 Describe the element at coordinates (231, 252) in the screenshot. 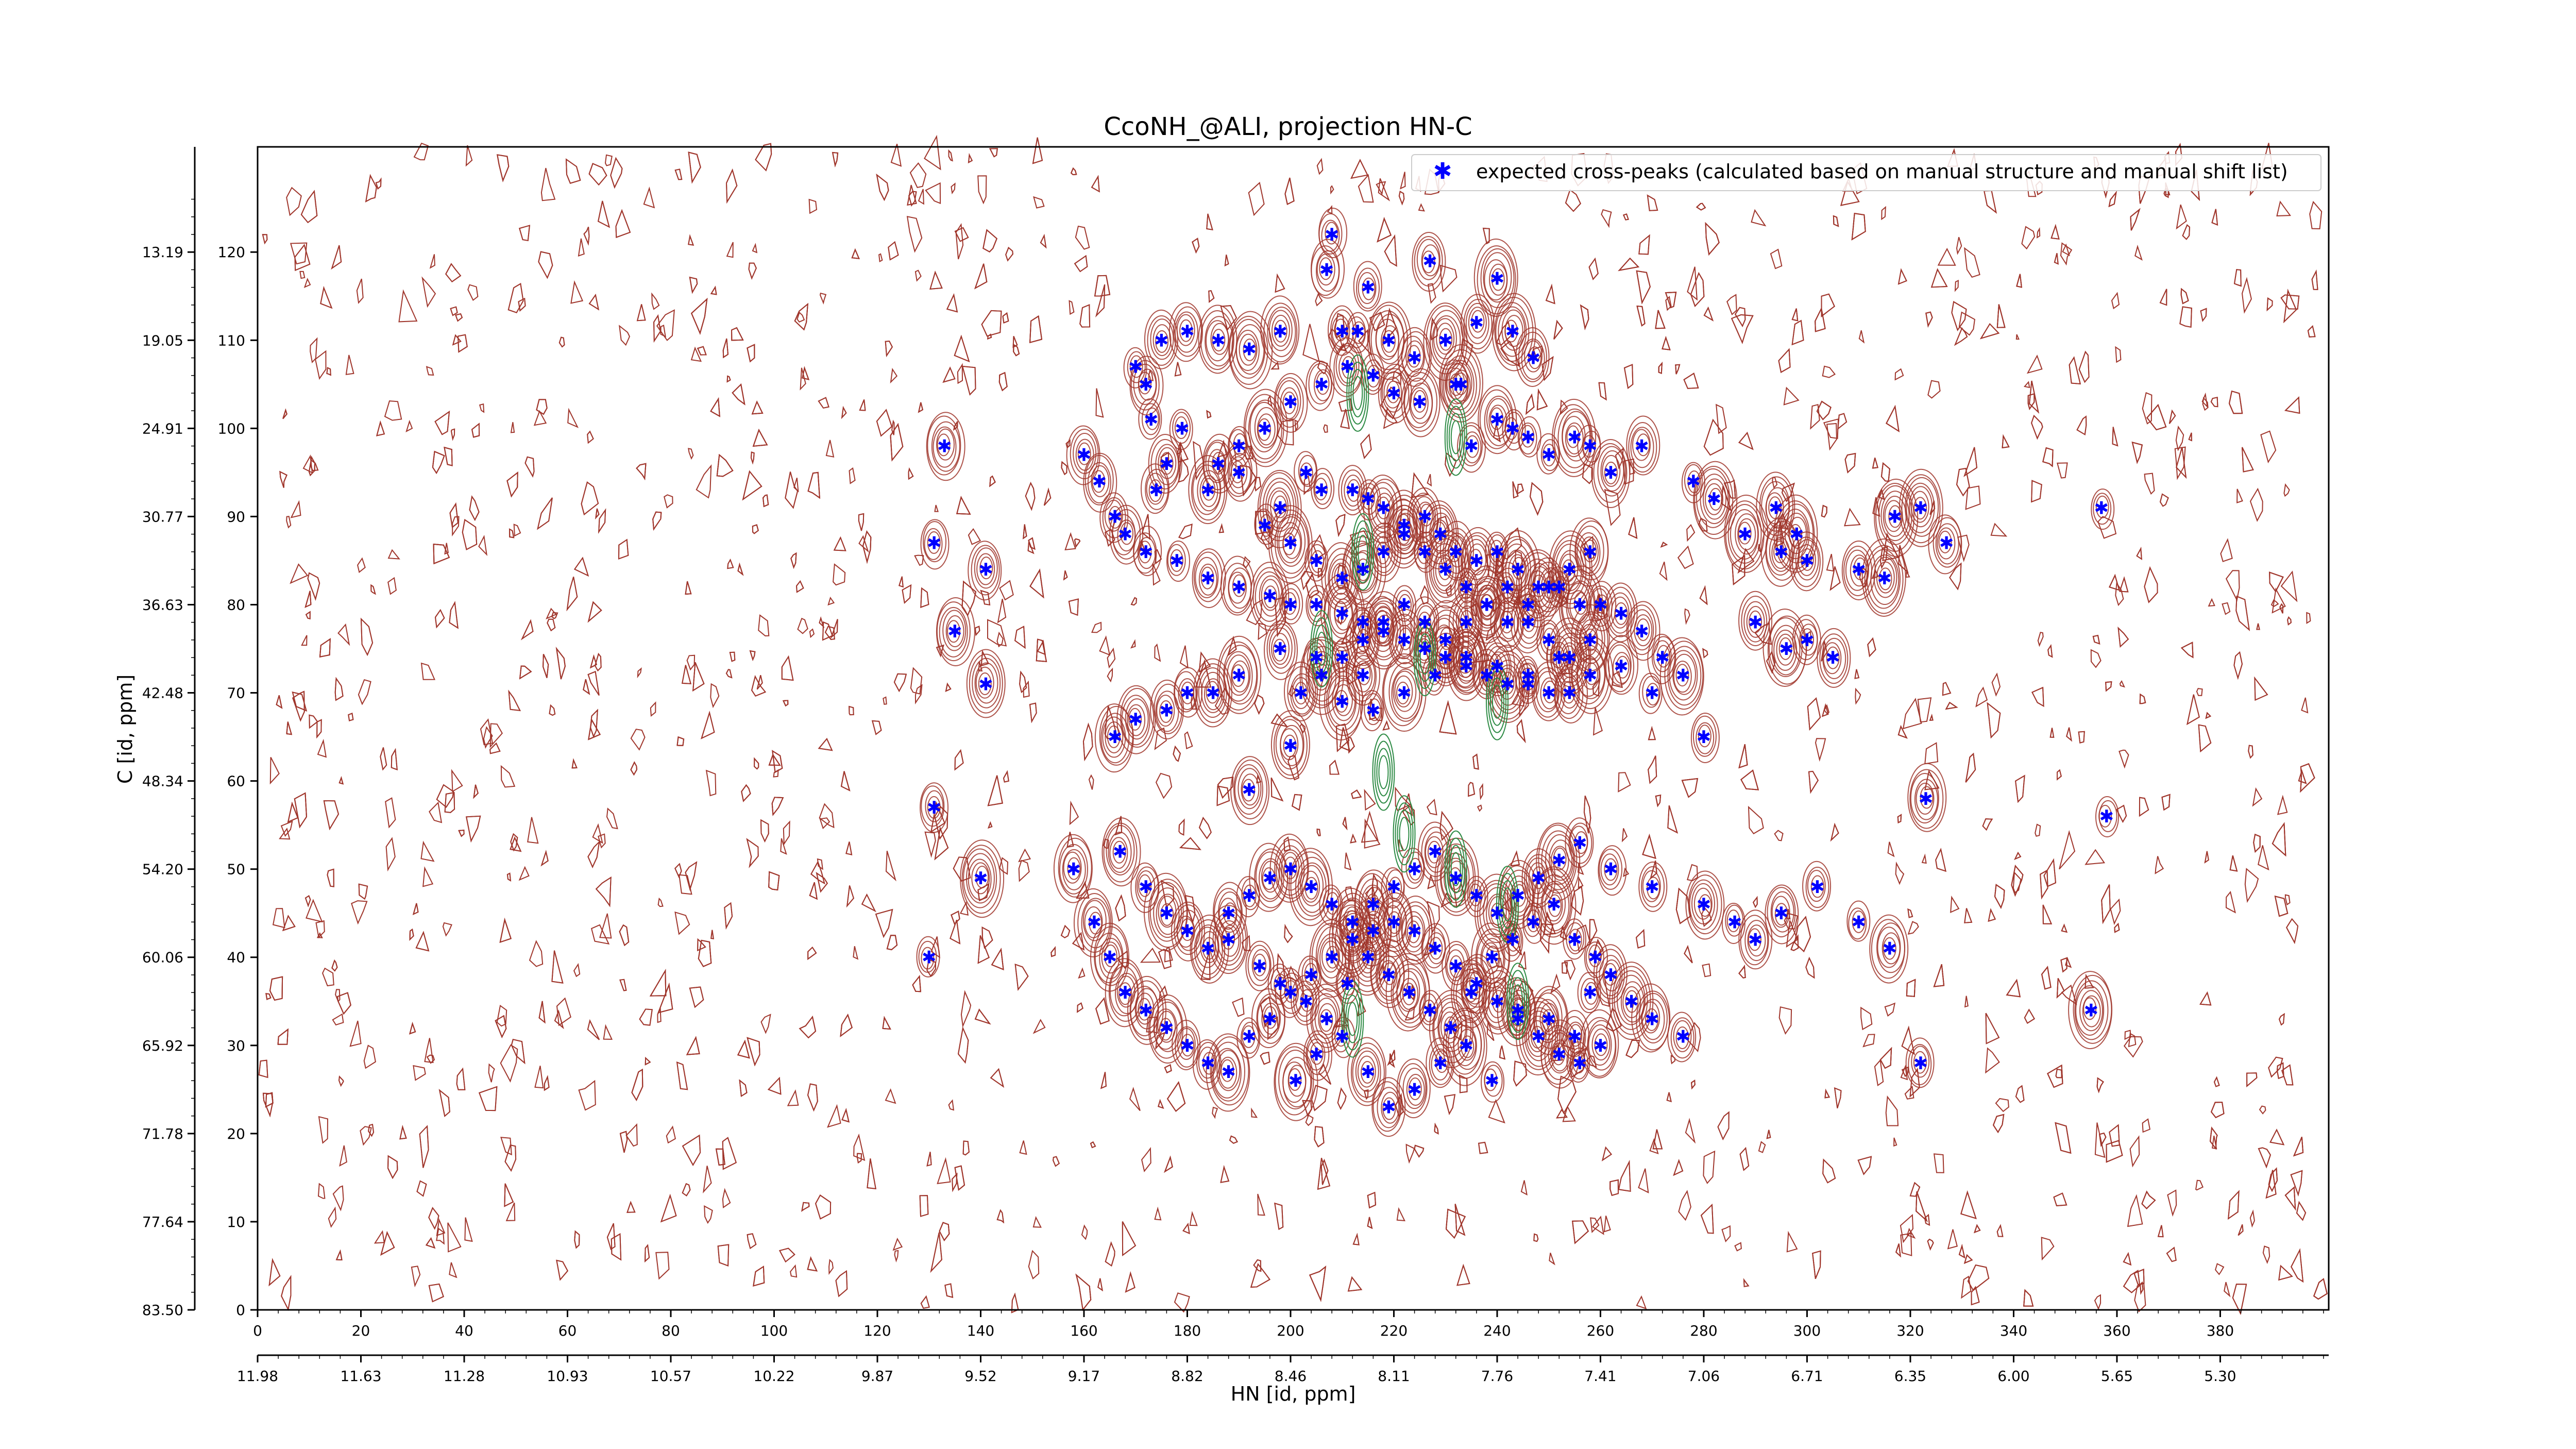

I see `y-tick-label: 120` at that location.